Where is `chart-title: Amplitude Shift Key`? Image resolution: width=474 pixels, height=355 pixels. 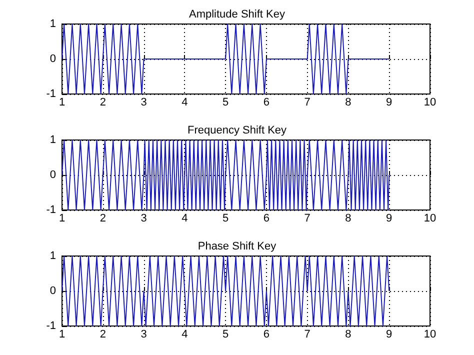
chart-title: Amplitude Shift Key is located at coordinates (237, 14).